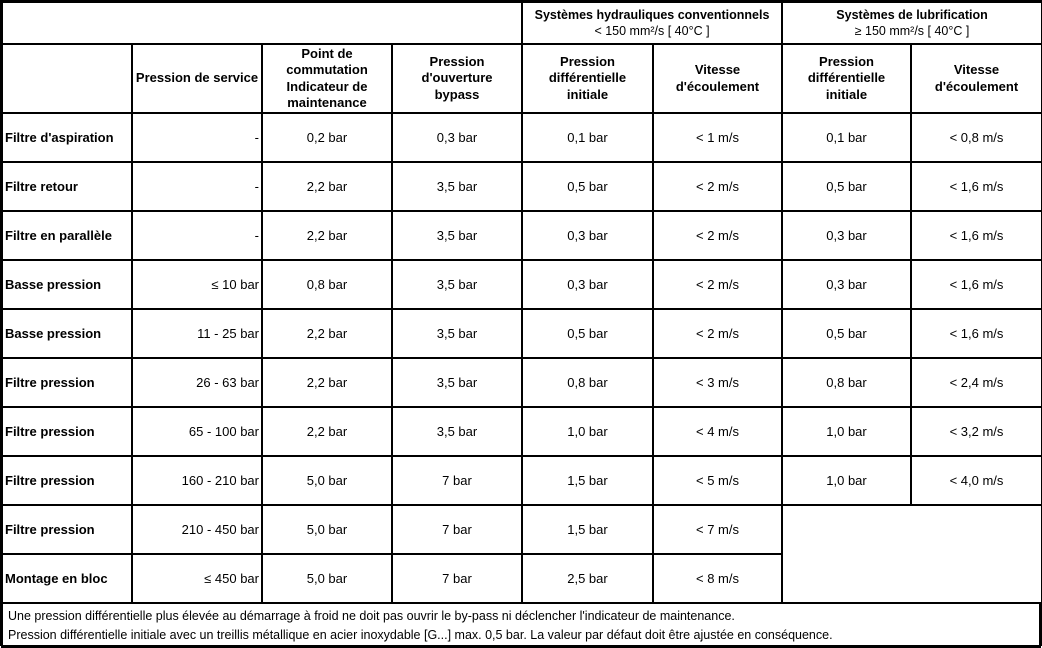  What do you see at coordinates (717, 78) in the screenshot?
I see `col-header-conv-flow-velocity: Vitesse d'écoulement` at bounding box center [717, 78].